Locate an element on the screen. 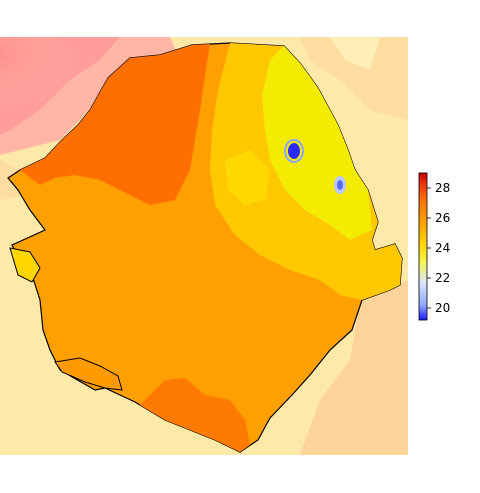  color-legend: 28 26 24 22 20 is located at coordinates (434, 246).